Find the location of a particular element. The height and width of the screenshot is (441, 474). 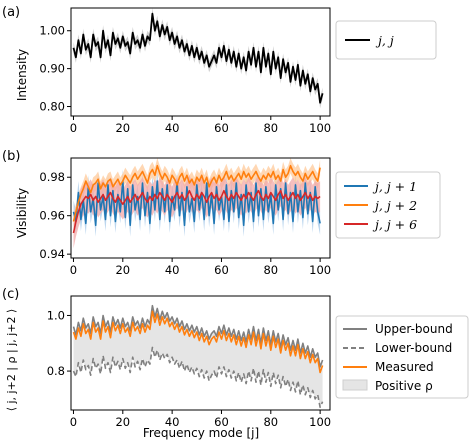

legend-c-label-3: Positive ρ is located at coordinates (404, 386).